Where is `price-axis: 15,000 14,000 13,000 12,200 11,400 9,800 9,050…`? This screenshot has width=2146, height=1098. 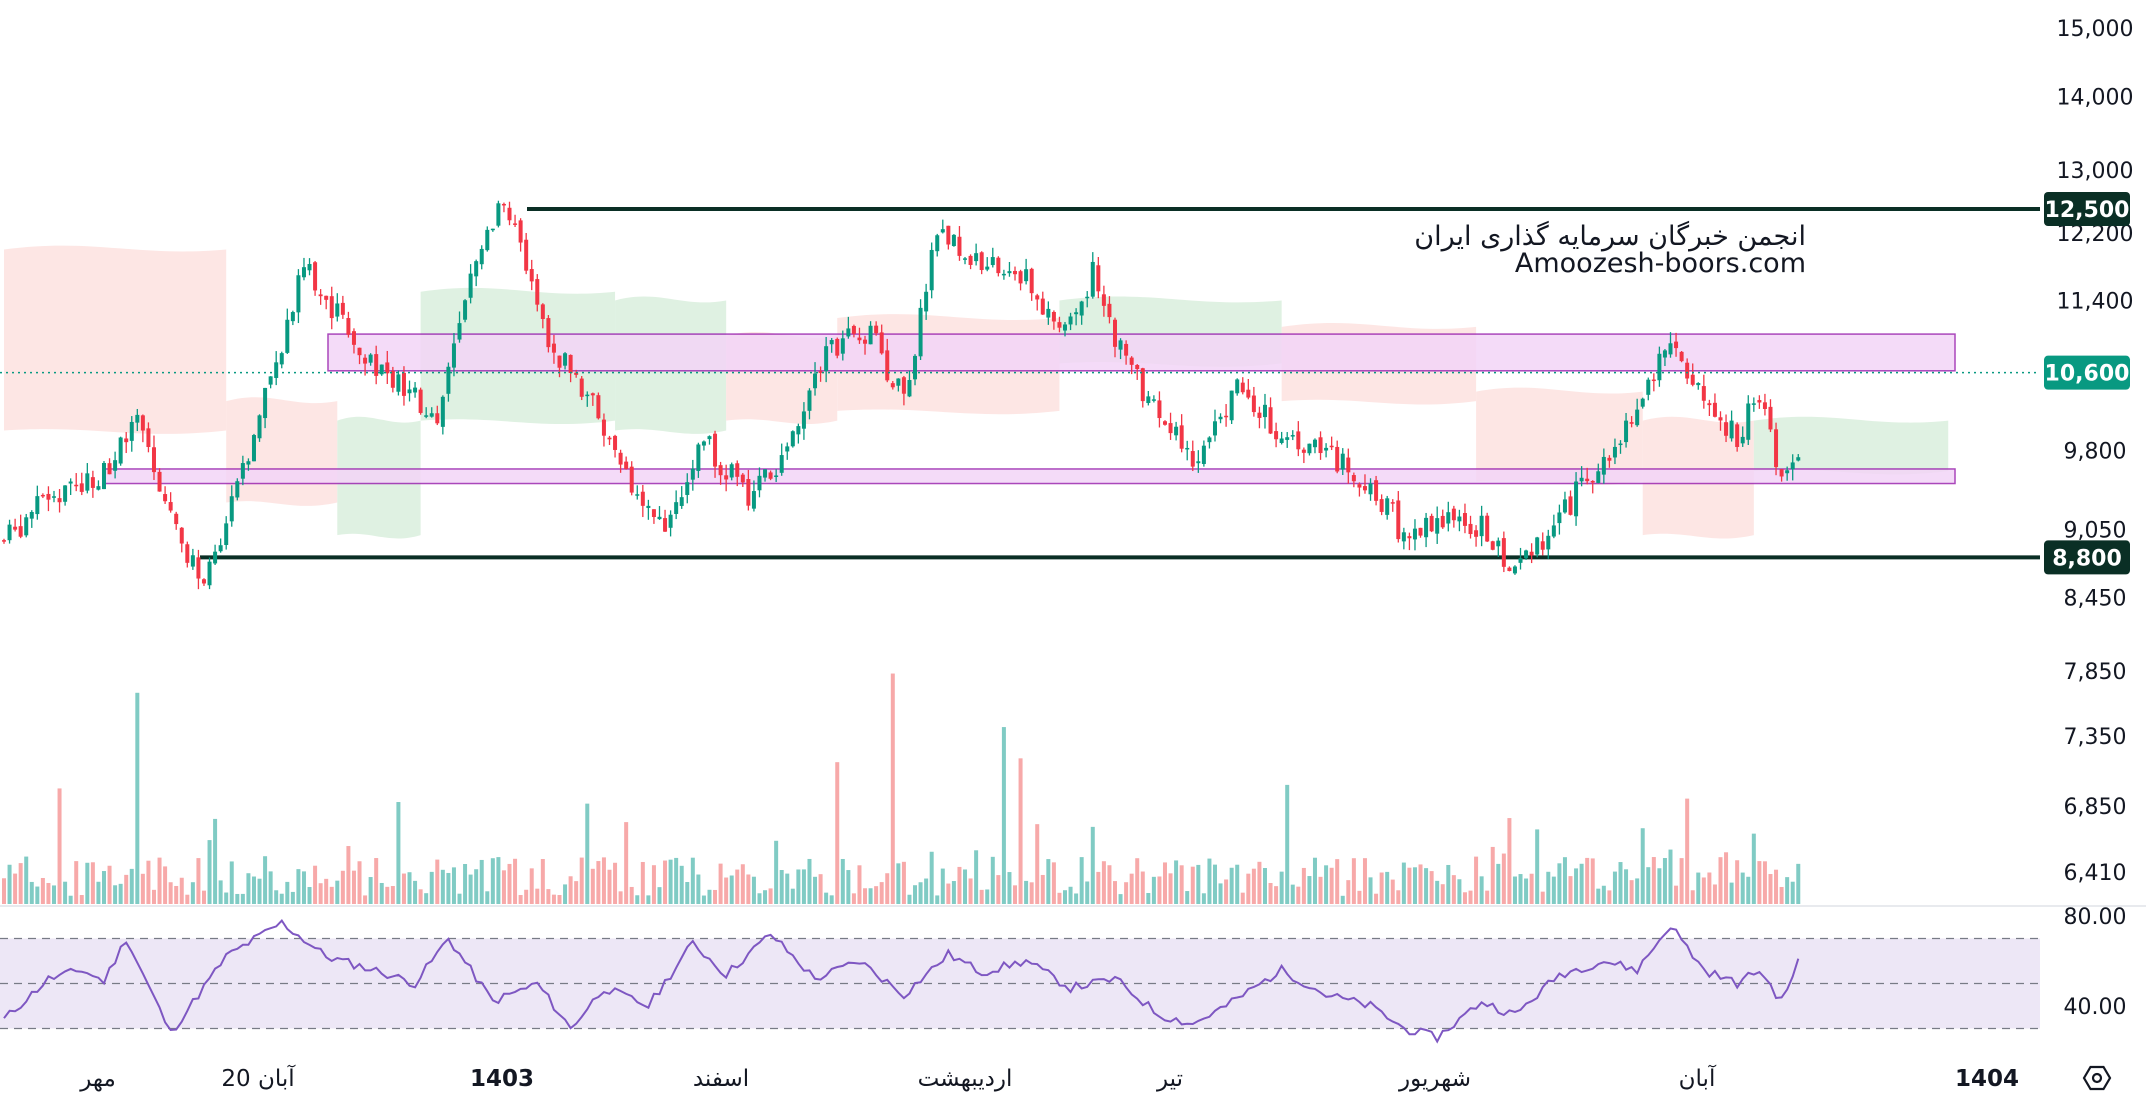 price-axis: 15,000 14,000 13,000 12,200 11,400 9,800 9,050… is located at coordinates (2095, 451).